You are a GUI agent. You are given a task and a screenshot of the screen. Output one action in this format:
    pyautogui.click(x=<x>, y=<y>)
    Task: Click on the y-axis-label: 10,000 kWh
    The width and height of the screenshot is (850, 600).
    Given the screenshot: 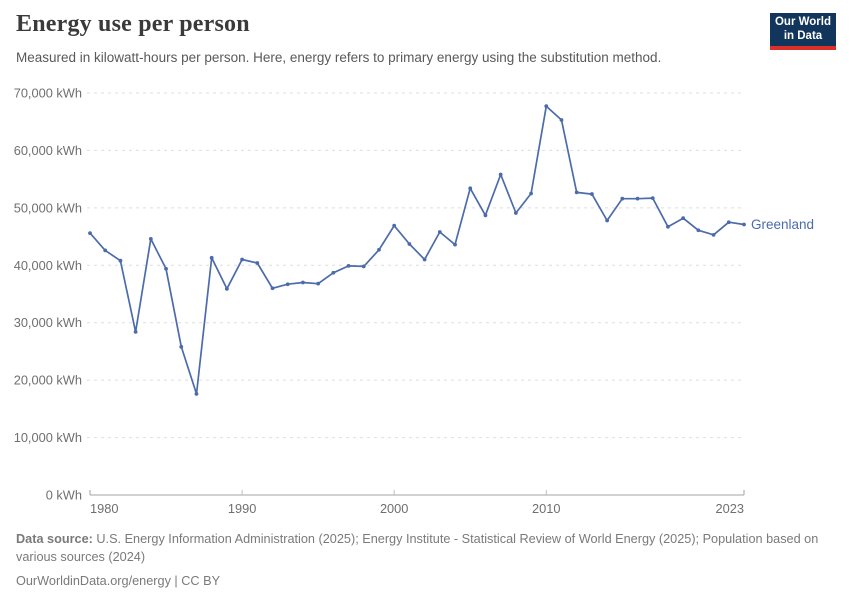 What is the action you would take?
    pyautogui.click(x=48, y=437)
    